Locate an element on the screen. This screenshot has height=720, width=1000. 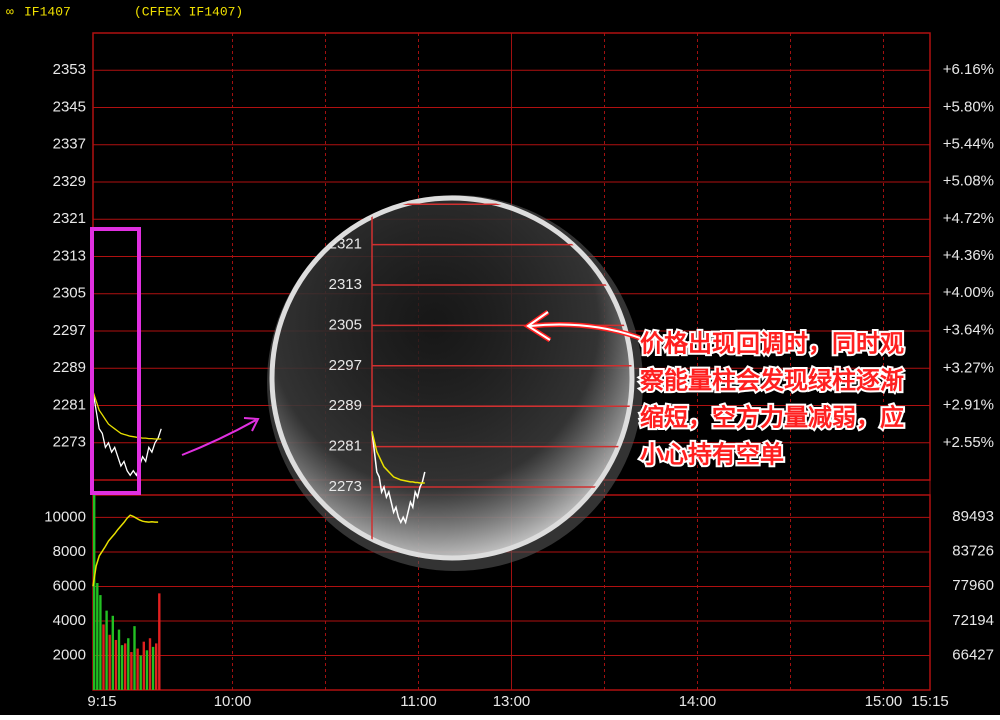
y2-tick-label: +6.16% is located at coordinates (968, 69).